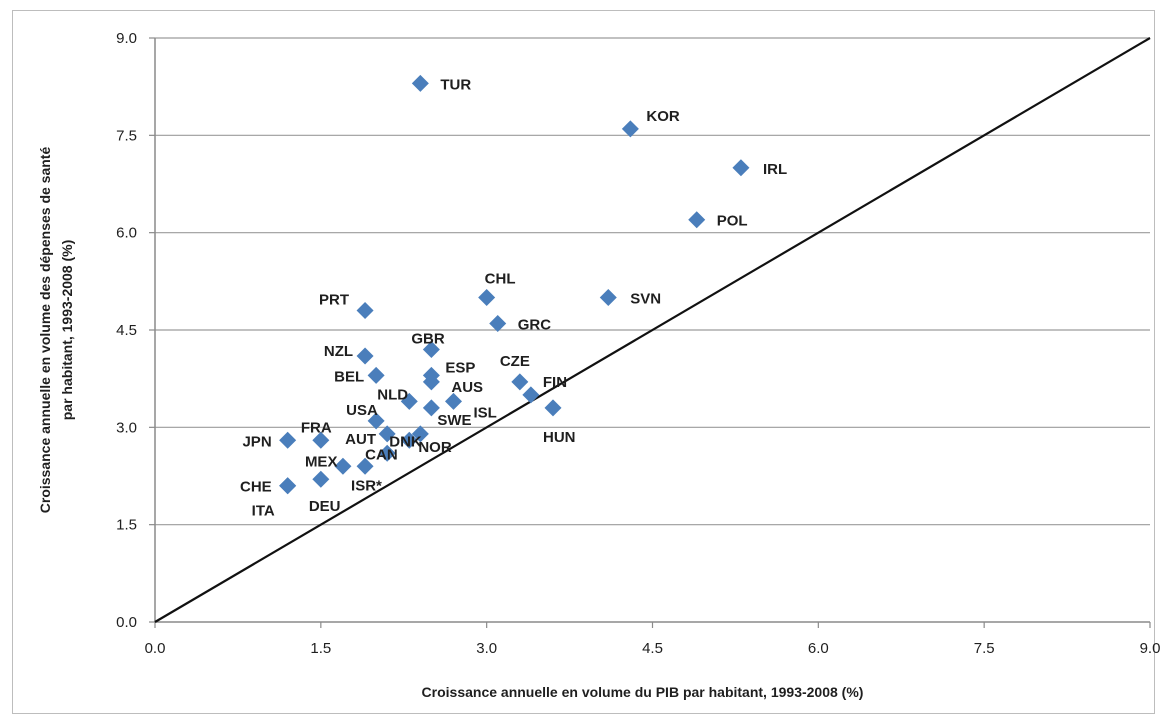  What do you see at coordinates (338, 351) in the screenshot?
I see `point-label: NZL` at bounding box center [338, 351].